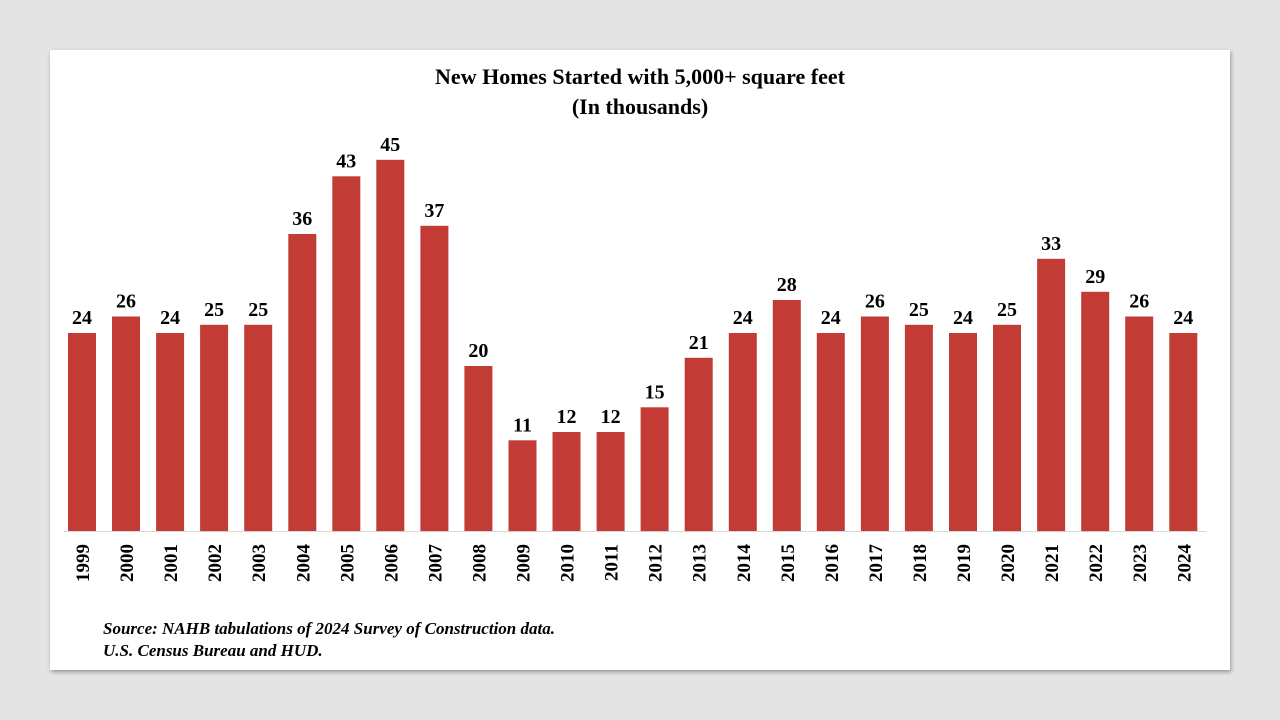  Describe the element at coordinates (82, 432) in the screenshot. I see `bar-1999` at that location.